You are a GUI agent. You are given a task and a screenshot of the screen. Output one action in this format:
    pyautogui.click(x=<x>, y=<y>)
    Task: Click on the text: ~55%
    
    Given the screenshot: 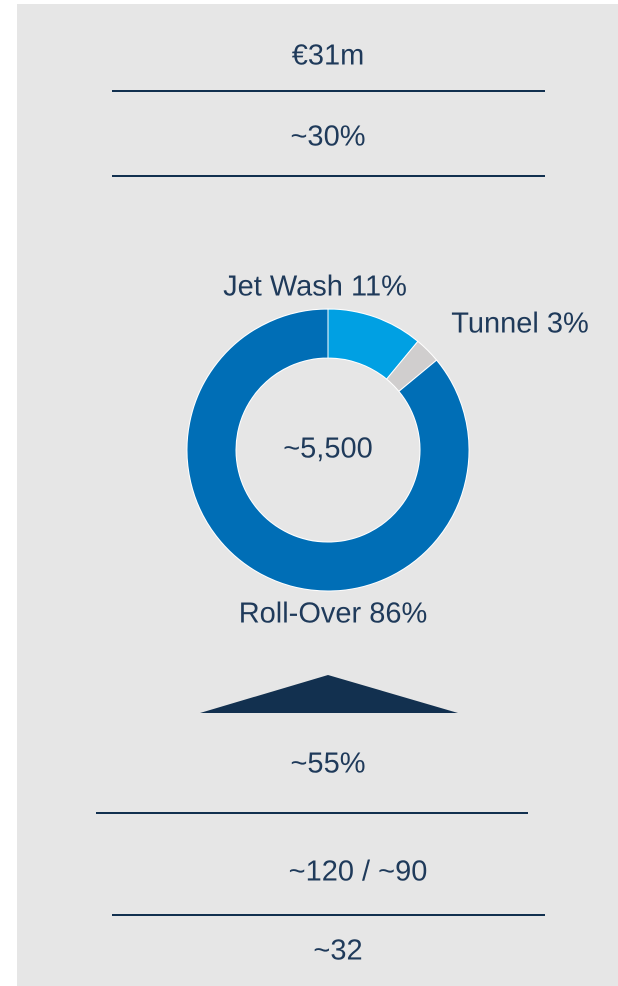 What is the action you would take?
    pyautogui.click(x=328, y=764)
    